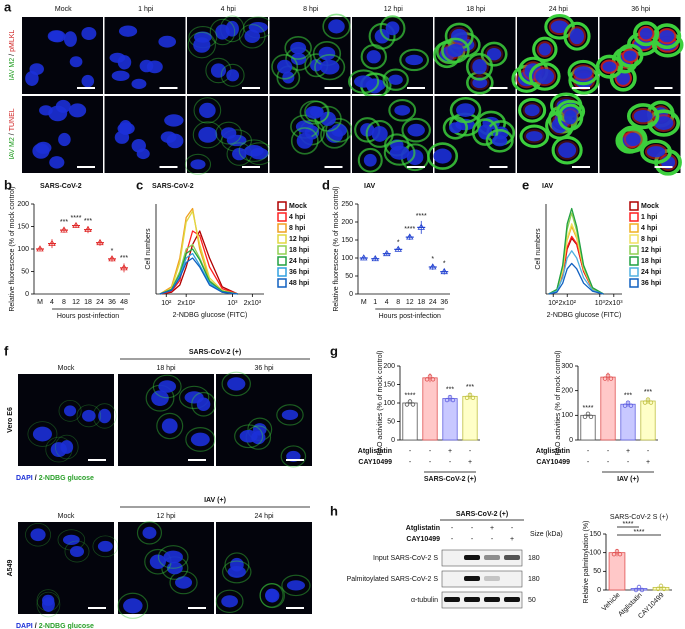  I want to click on x-tick-label: 36, so click(112, 302).